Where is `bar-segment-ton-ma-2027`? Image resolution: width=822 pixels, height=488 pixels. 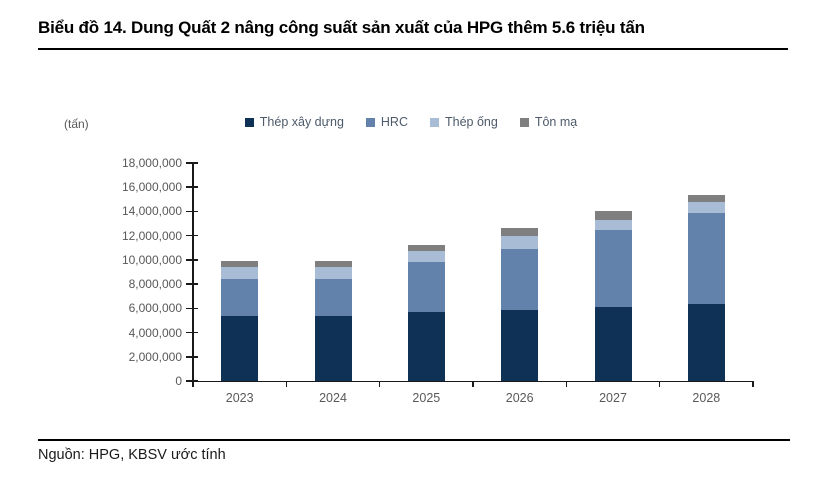
bar-segment-ton-ma-2027 is located at coordinates (613, 215).